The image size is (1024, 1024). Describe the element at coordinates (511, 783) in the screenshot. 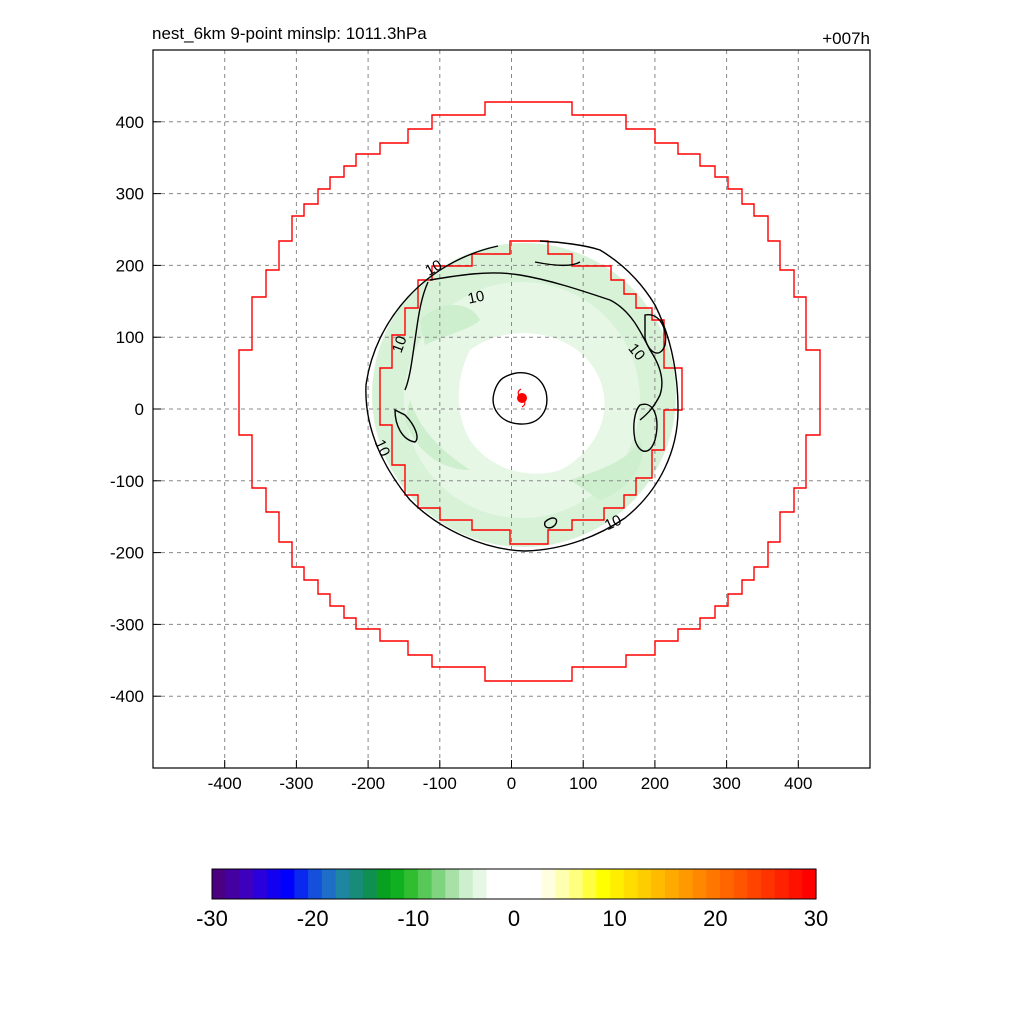

I see `x-tick-label: 0` at that location.